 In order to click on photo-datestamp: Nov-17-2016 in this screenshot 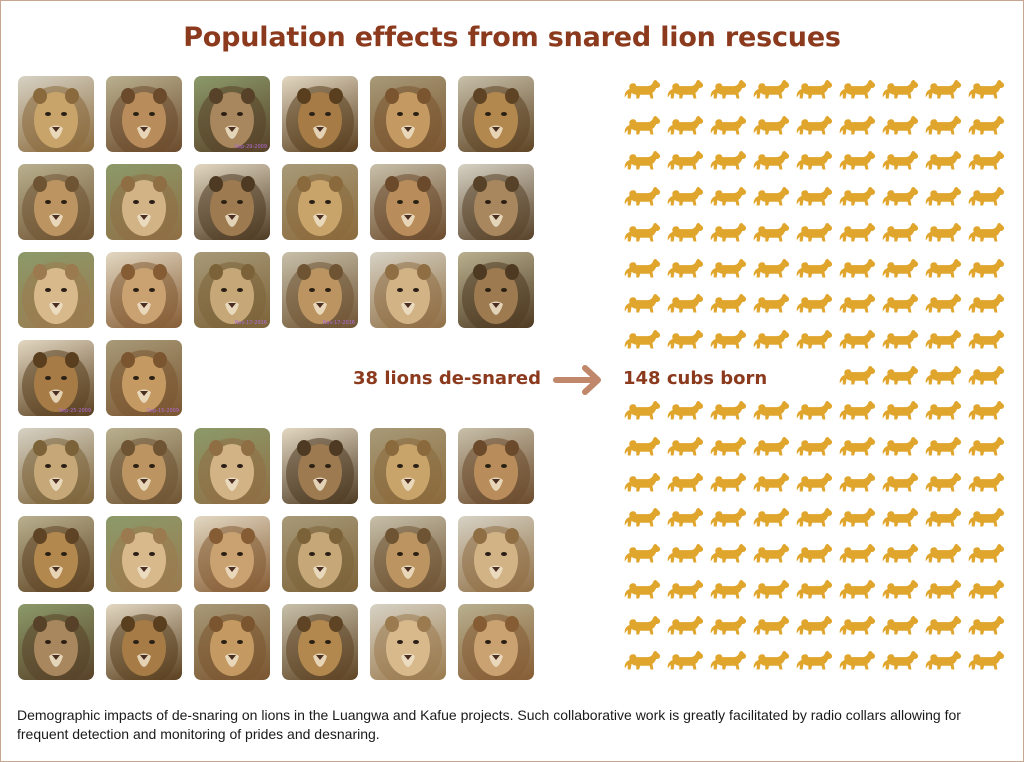, I will do `click(250, 323)`.